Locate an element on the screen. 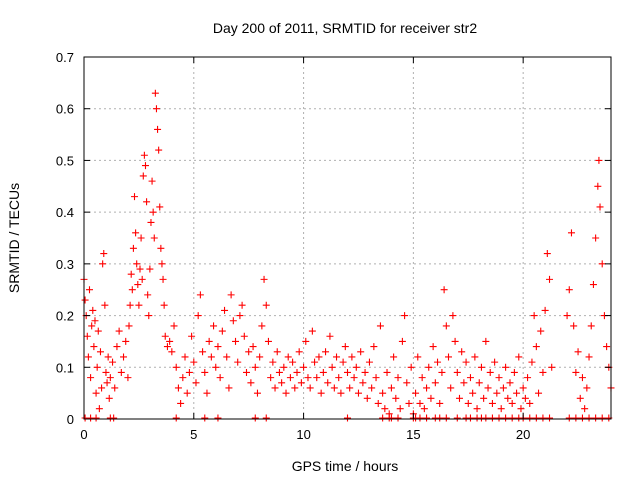 Image resolution: width=640 pixels, height=480 pixels. x-tick-label: 10 is located at coordinates (303, 434).